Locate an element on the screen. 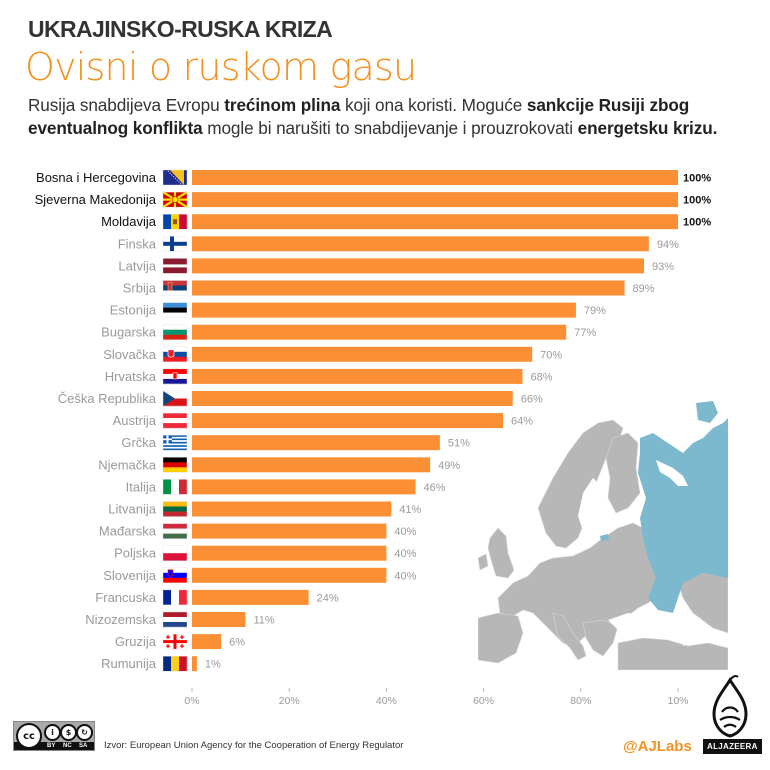  category-label: Estonija is located at coordinates (133, 310).